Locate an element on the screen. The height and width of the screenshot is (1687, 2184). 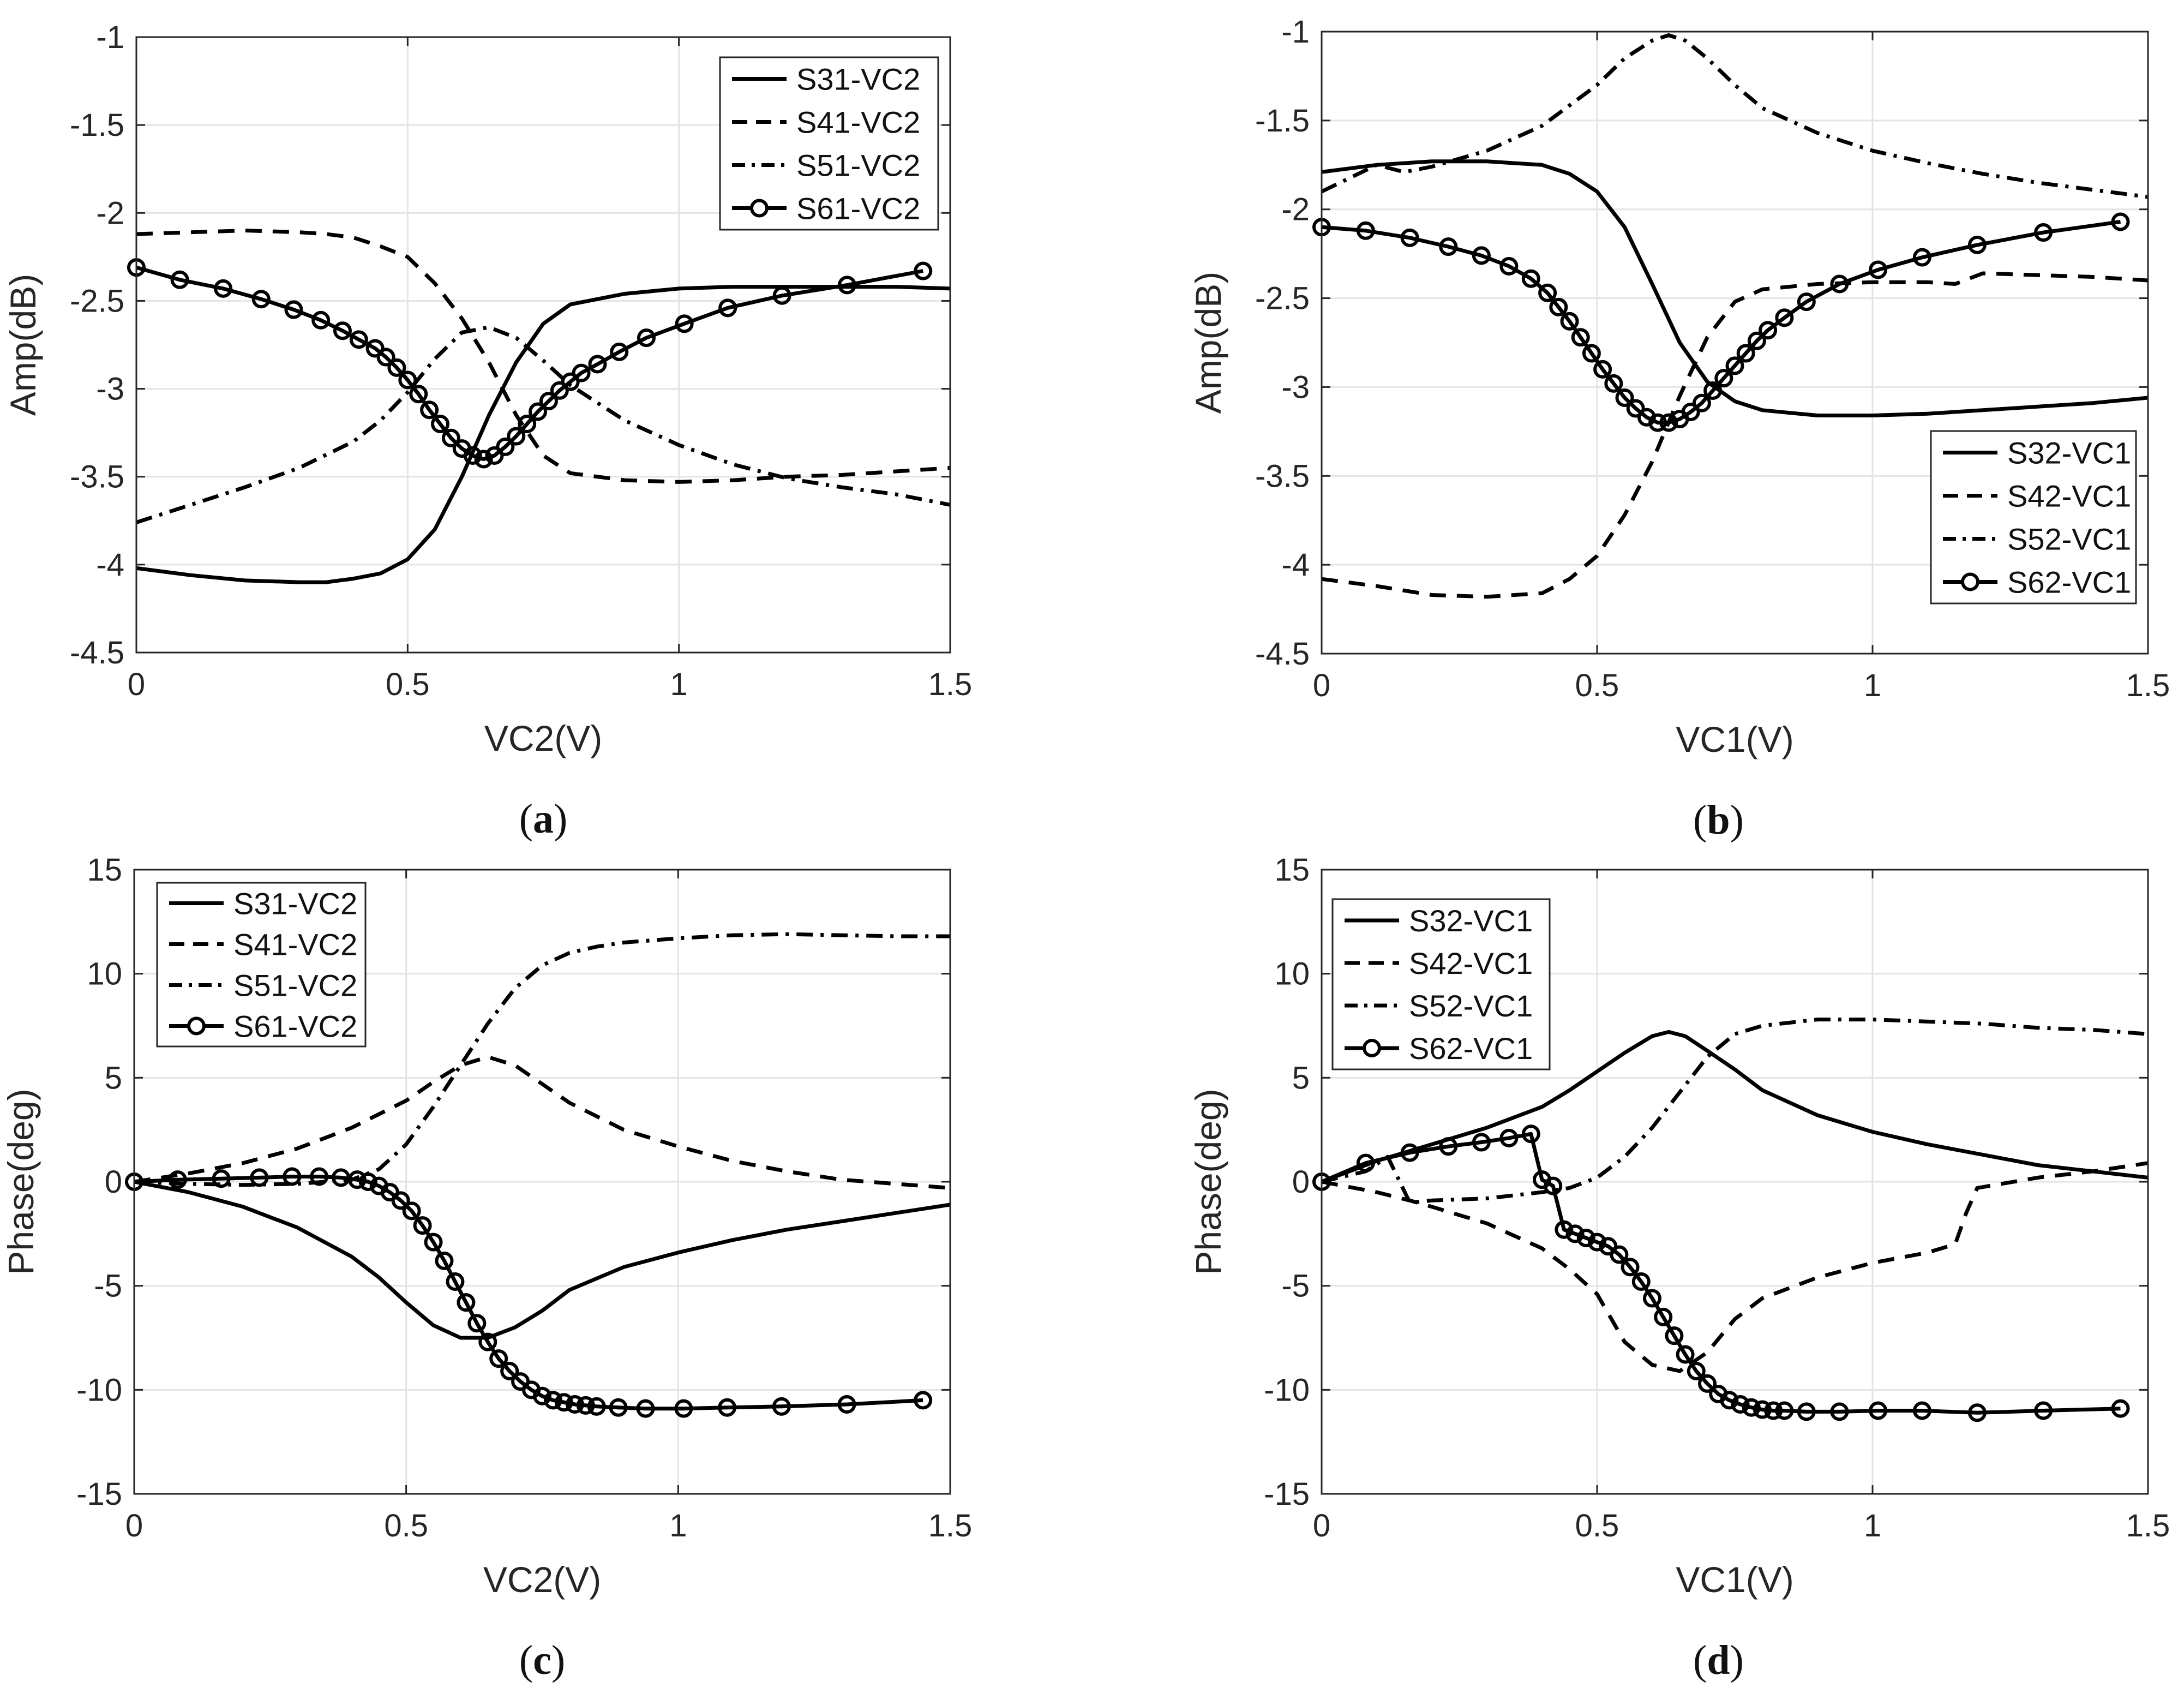
caption-open: ( is located at coordinates (526, 1660).